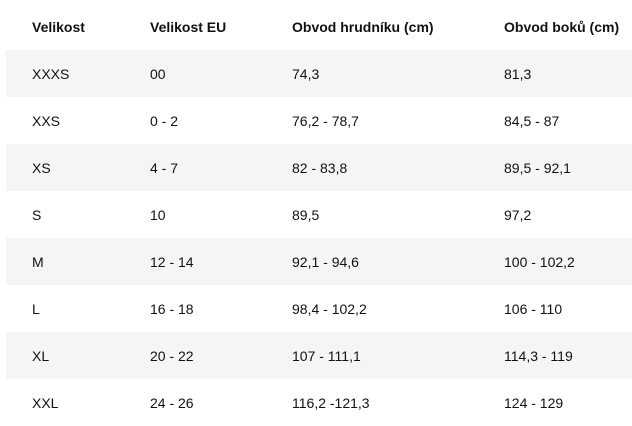 The width and height of the screenshot is (632, 426). I want to click on cell-eu-size: 20 - 22, so click(195, 355).